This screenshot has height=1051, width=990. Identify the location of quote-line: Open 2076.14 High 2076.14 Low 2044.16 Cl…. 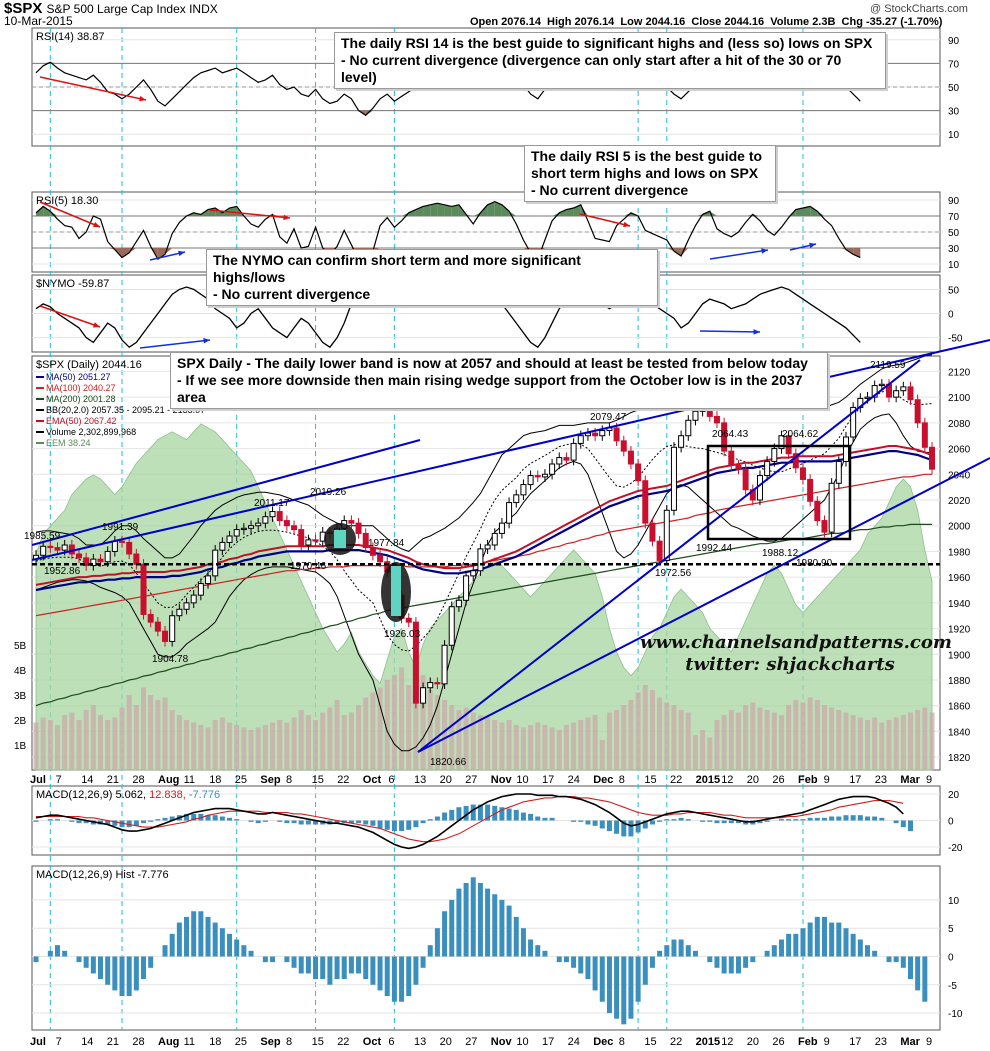
(706, 22).